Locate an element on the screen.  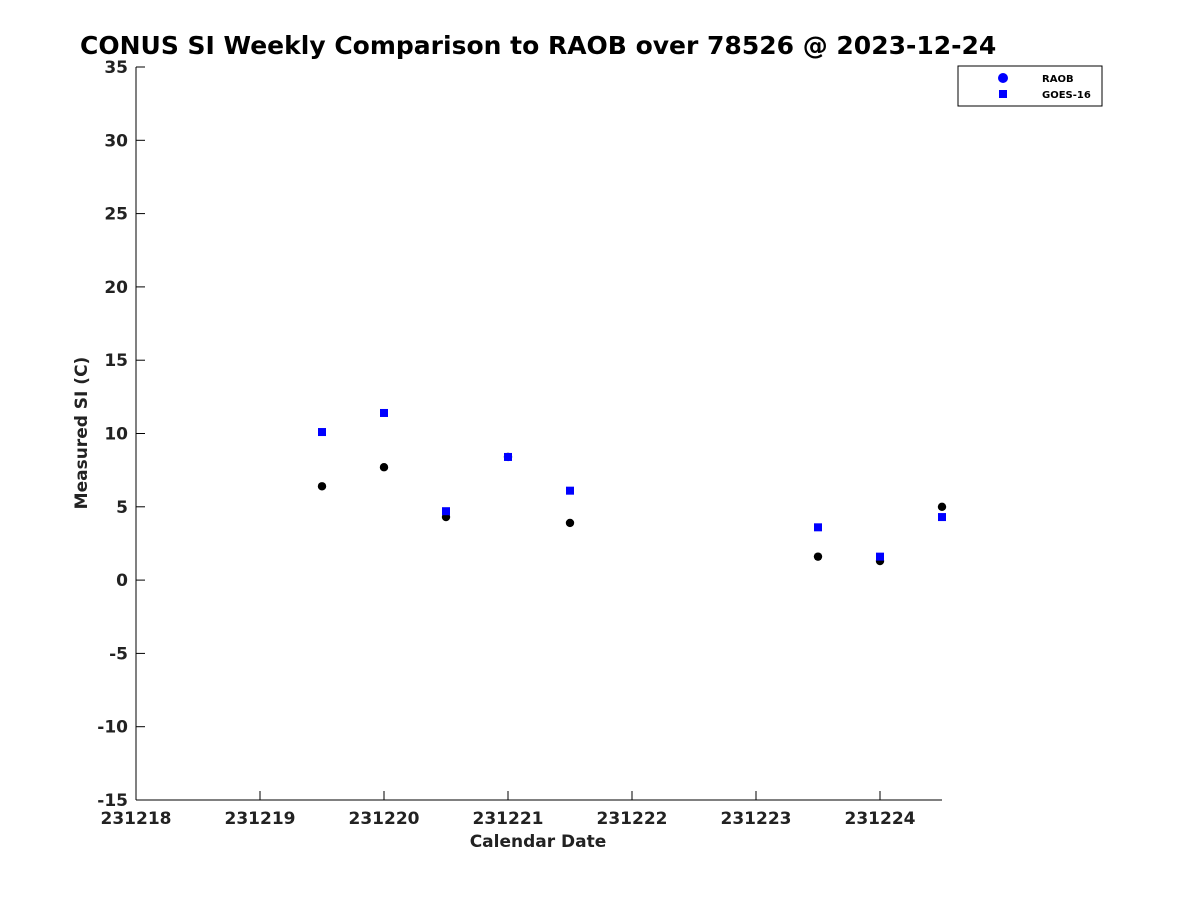
y-tick-label: 15 is located at coordinates (116, 361).